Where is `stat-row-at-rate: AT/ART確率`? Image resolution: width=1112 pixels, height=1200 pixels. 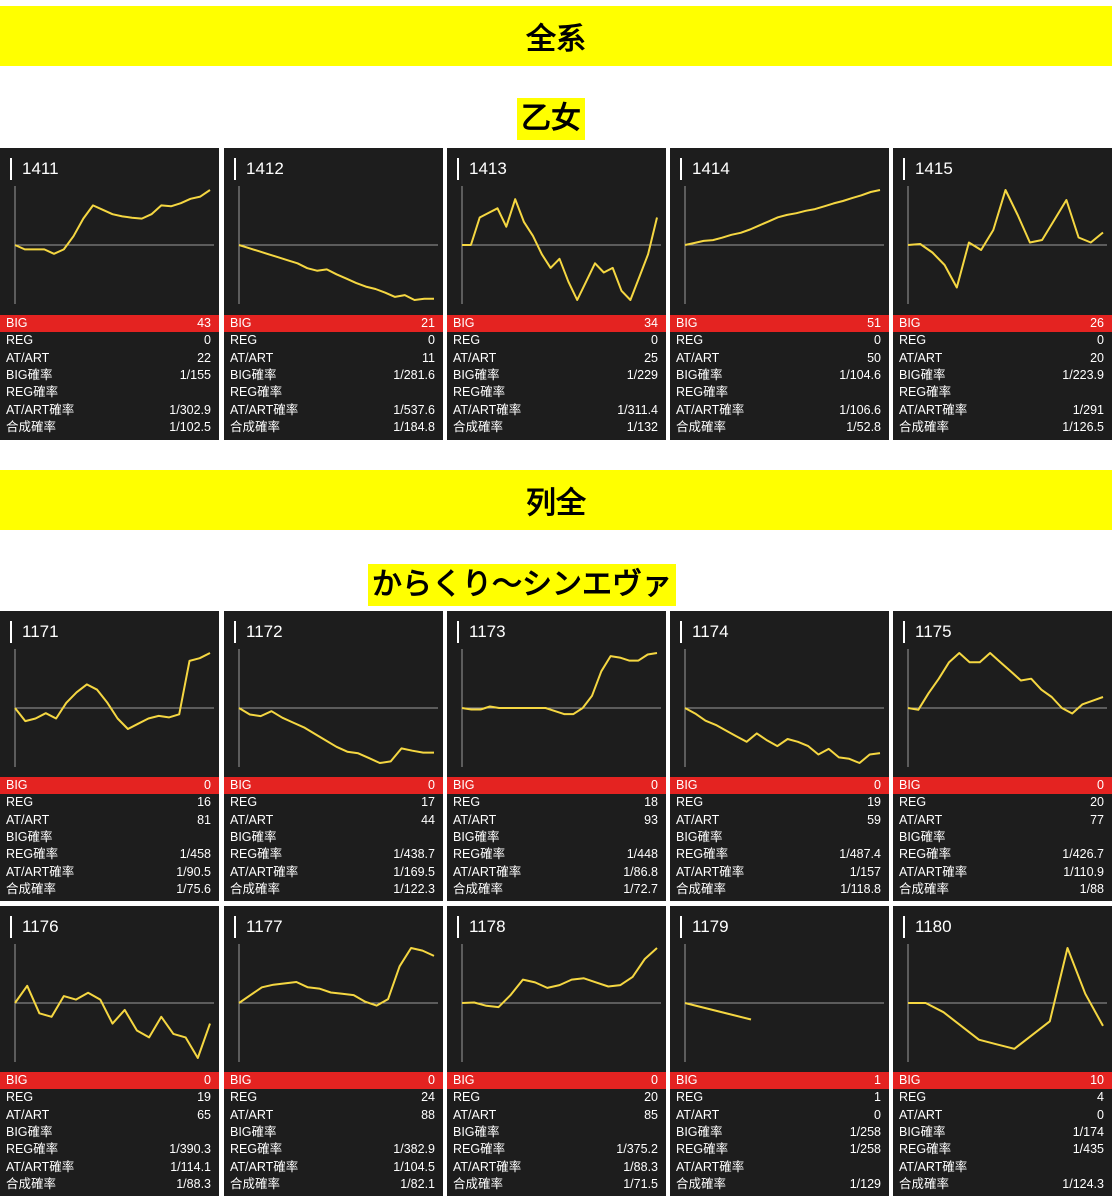
stat-row-at-rate: AT/ART確率 is located at coordinates (1002, 1166).